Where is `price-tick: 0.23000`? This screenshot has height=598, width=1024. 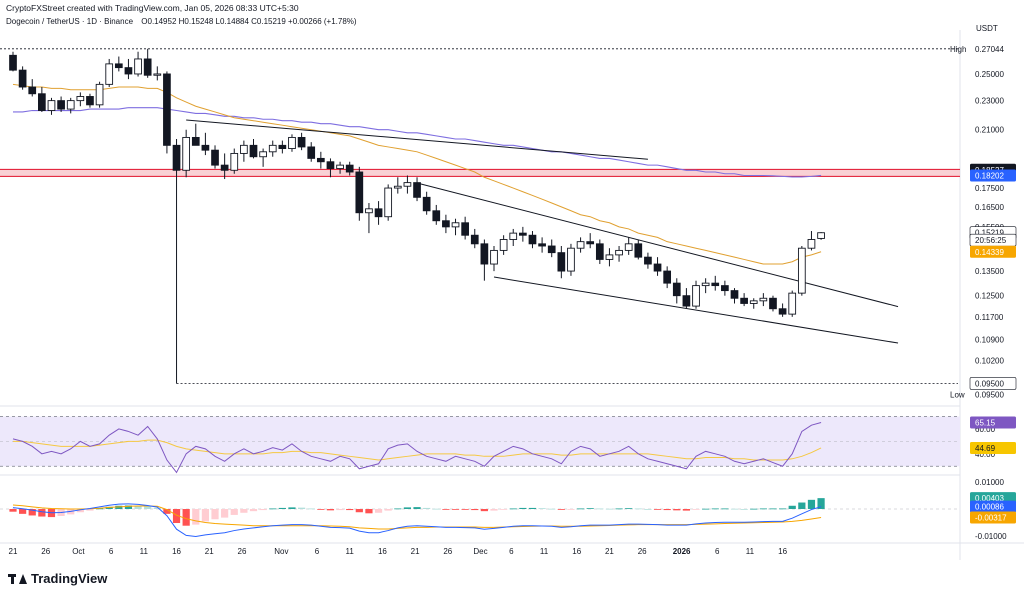 price-tick: 0.23000 is located at coordinates (989, 101).